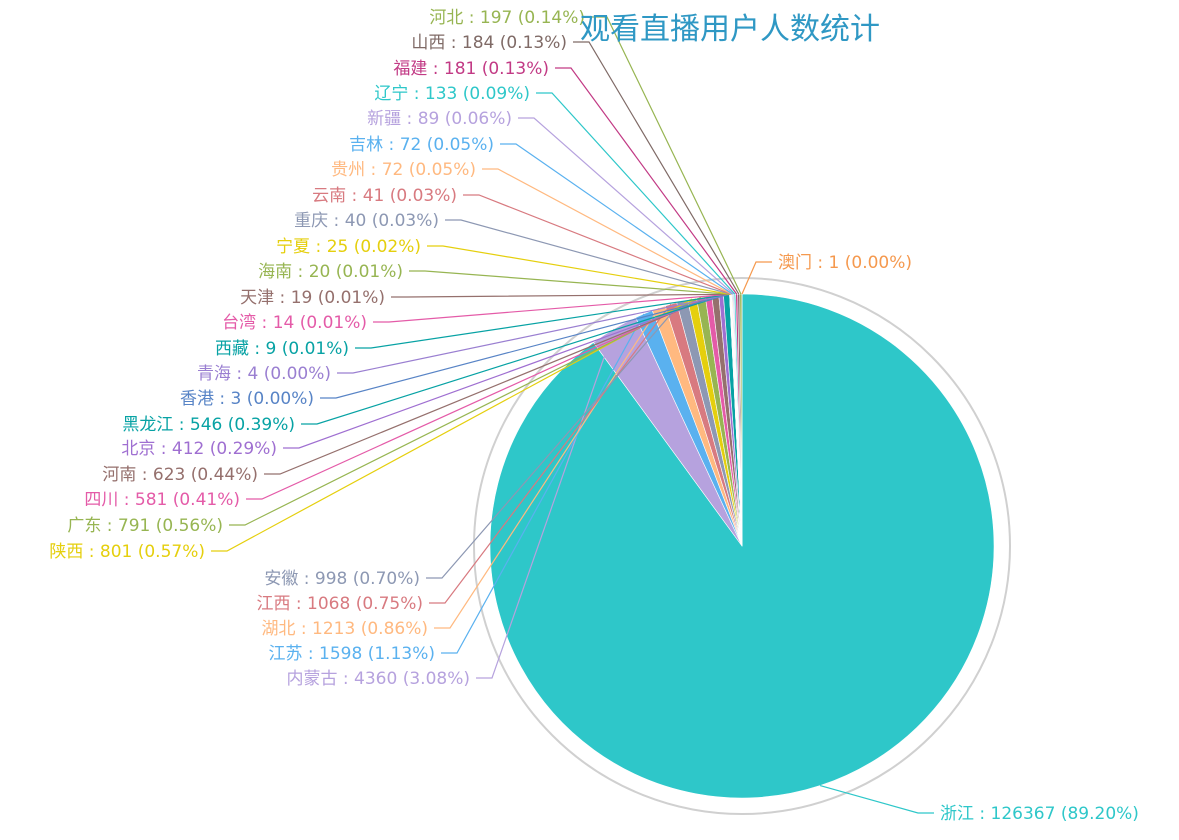 This screenshot has width=1179, height=840. Describe the element at coordinates (127, 552) in the screenshot. I see `slice-label-6: 陕西 : 801 (0.57%)` at that location.